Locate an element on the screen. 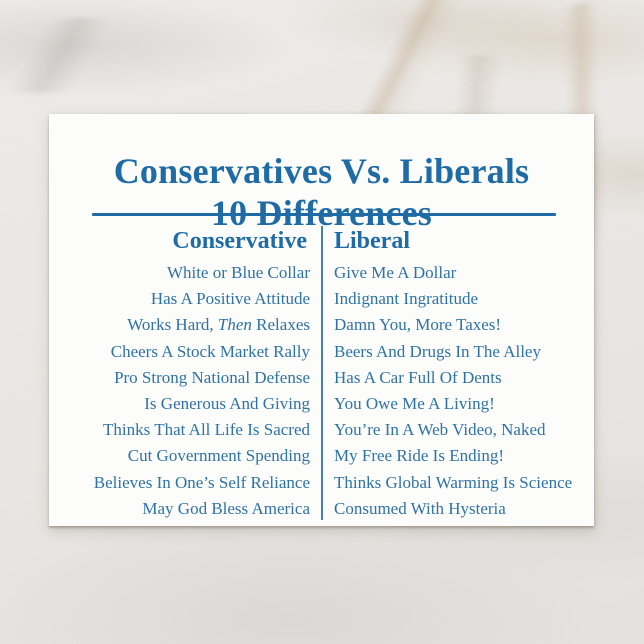 The height and width of the screenshot is (644, 644). liberal-column-header: Liberal is located at coordinates (372, 241).